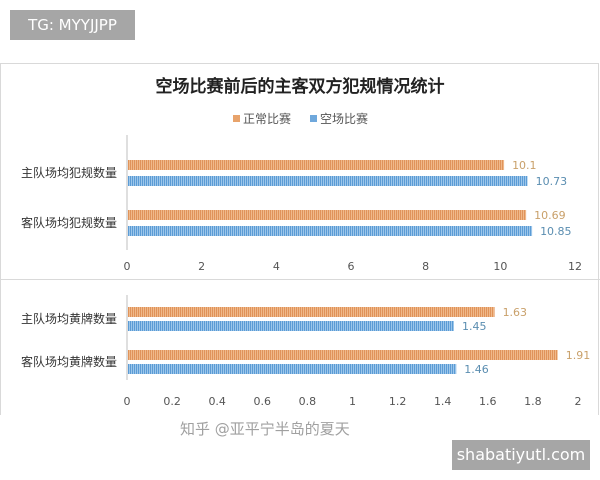  What do you see at coordinates (578, 355) in the screenshot?
I see `data-label: 1.91` at bounding box center [578, 355].